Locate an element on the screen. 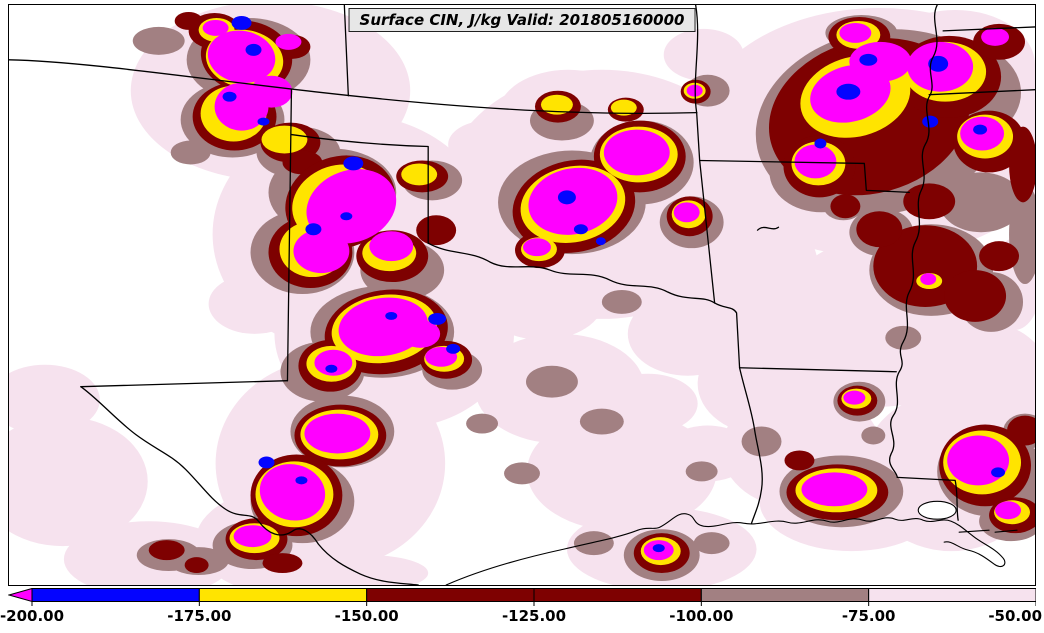  border-ks-mo is located at coordinates (696, 59).